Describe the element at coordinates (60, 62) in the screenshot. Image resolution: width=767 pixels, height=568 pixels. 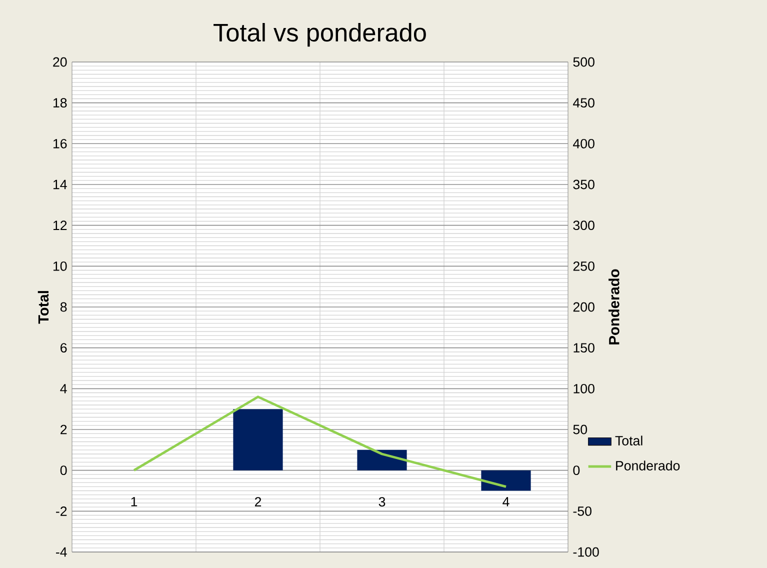
I see `y-tick-label: 20` at that location.